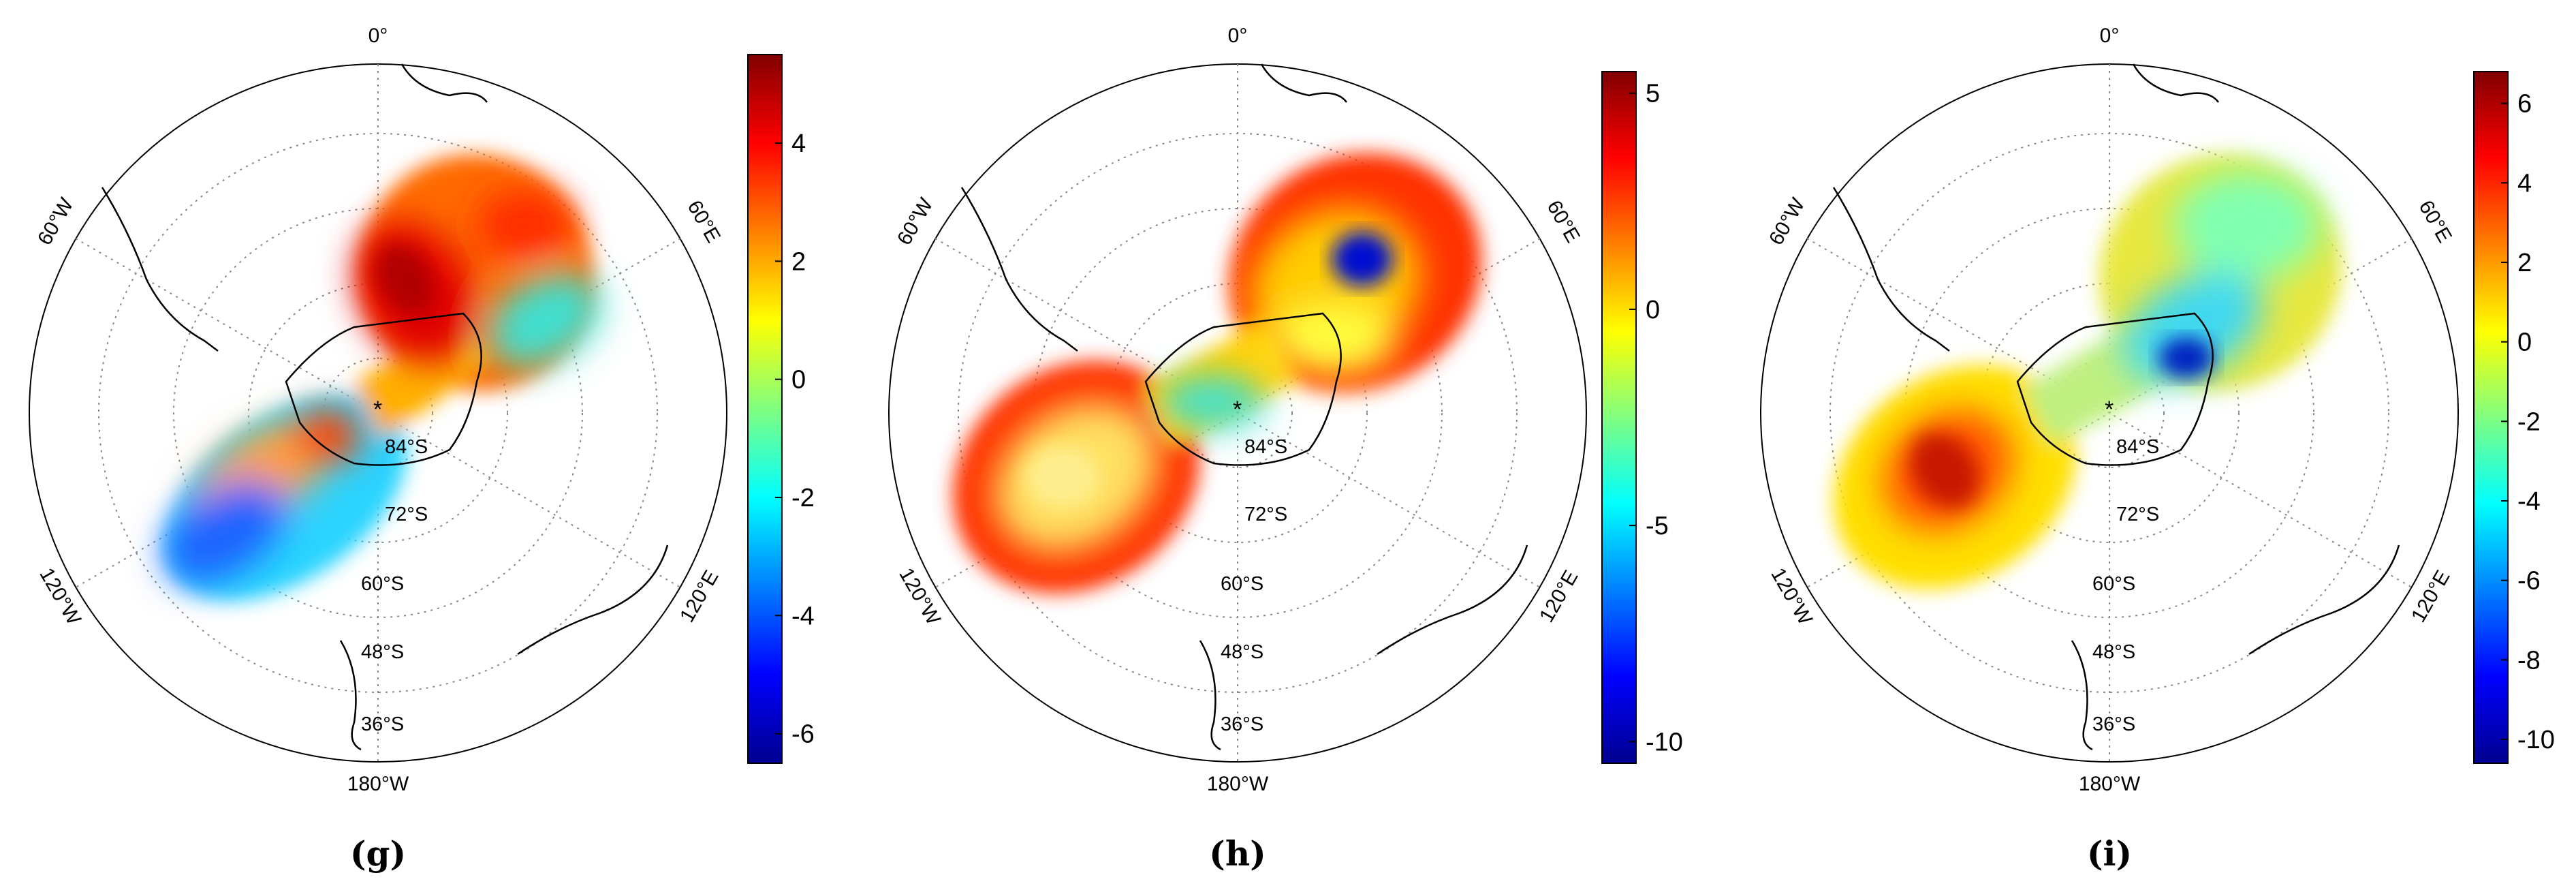 The image size is (2576, 892). I want to click on colorbar-tick-label-i-2: 2, so click(2524, 263).